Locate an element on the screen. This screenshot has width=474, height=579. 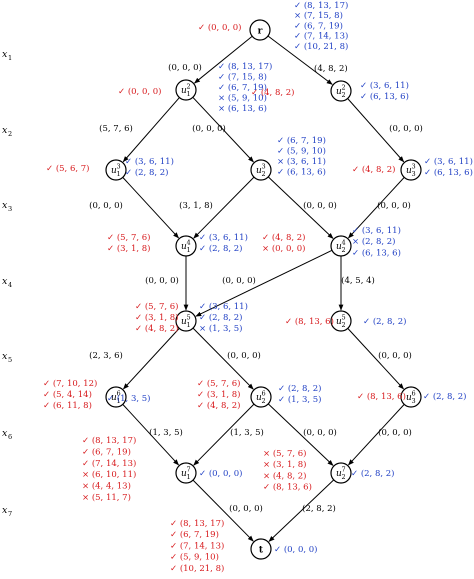
node-label-sup: 5 is located at coordinates (189, 318).